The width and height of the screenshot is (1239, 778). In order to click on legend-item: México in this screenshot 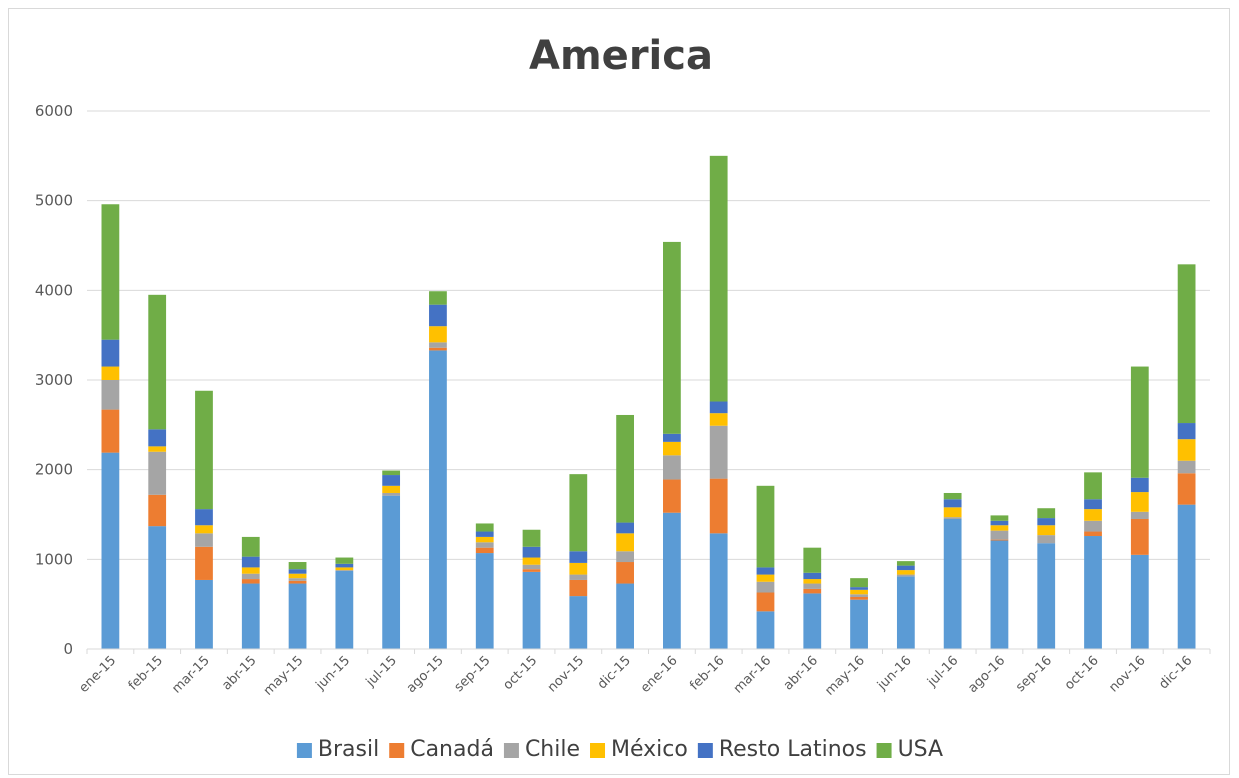, I will do `click(639, 749)`.